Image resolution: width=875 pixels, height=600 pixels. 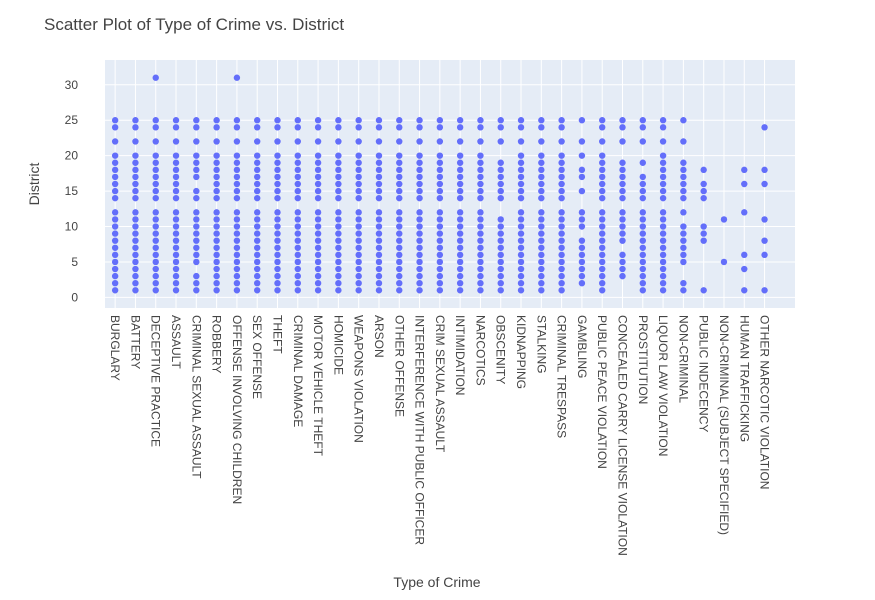 I want to click on x-tick-label: THEFT, so click(x=278, y=334).